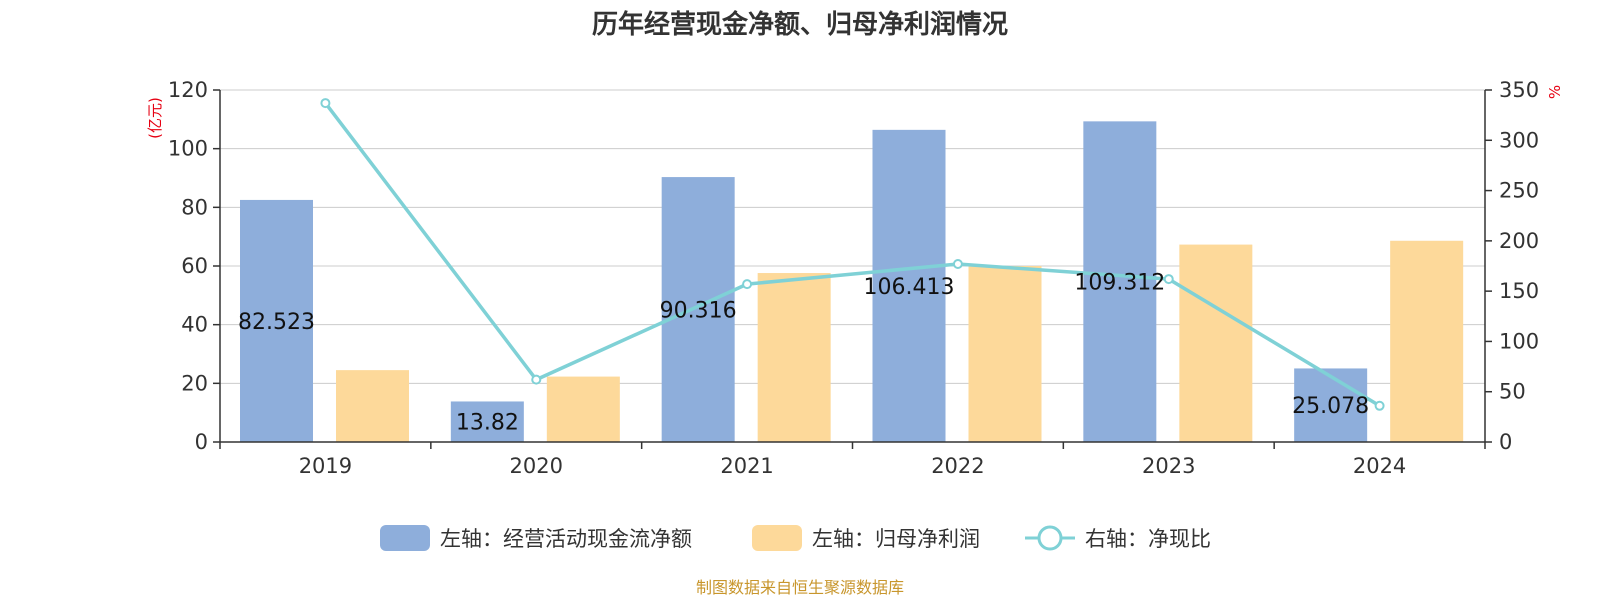 This screenshot has width=1600, height=600. What do you see at coordinates (1512, 392) in the screenshot?
I see `right-axis-tick-label: 50` at bounding box center [1512, 392].